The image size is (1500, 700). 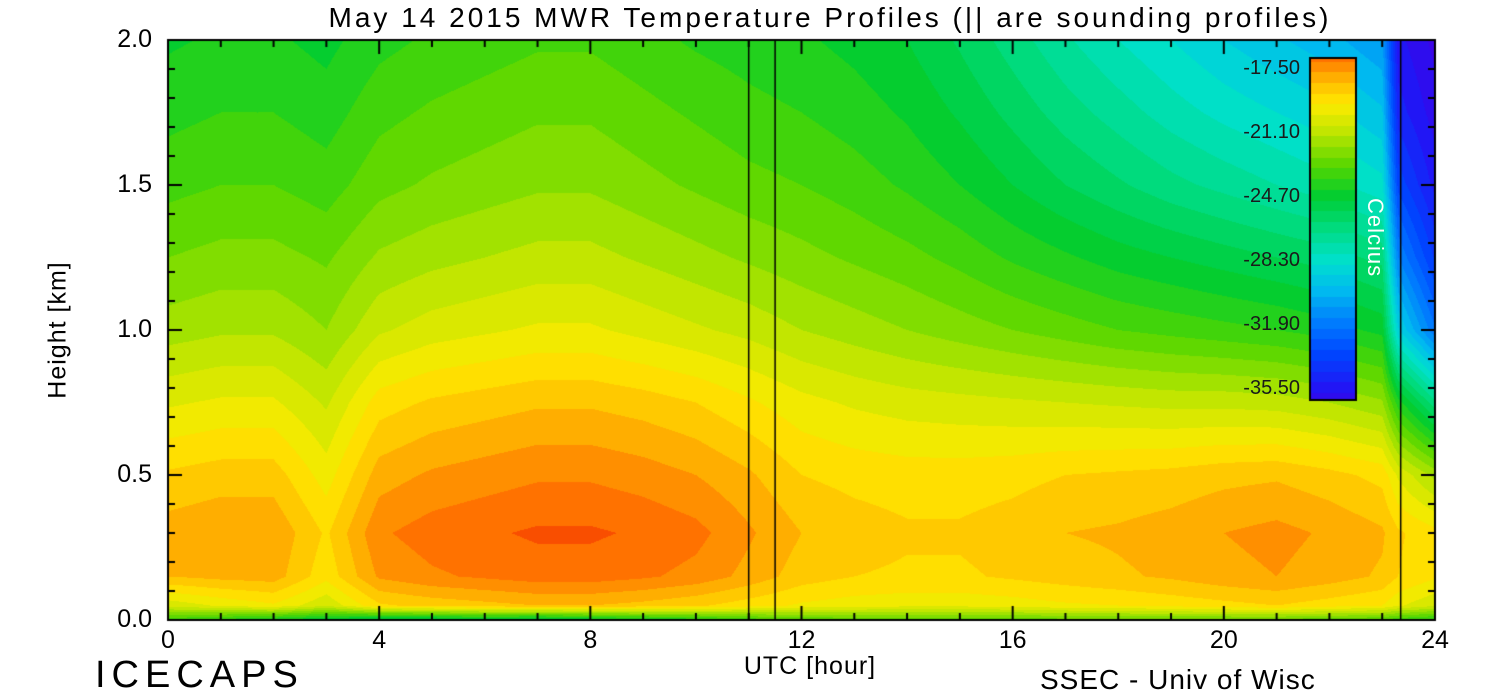 What do you see at coordinates (1271, 131) in the screenshot?
I see `colorbar-tick-label: -21.10` at bounding box center [1271, 131].